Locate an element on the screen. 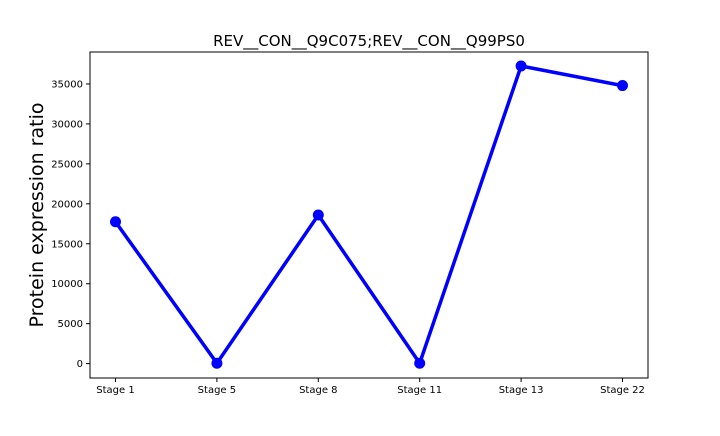 This screenshot has height=436, width=720. y-tick-label: 20000 is located at coordinates (67, 204).